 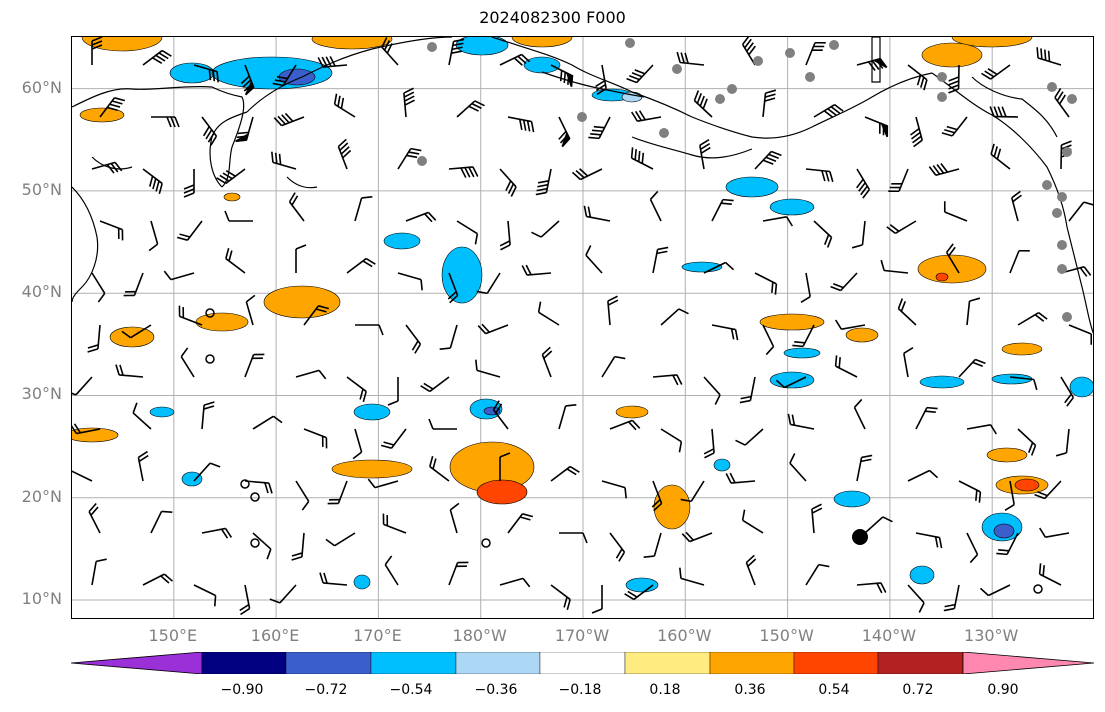 What do you see at coordinates (582, 635) in the screenshot?
I see `longitude-label: 170°W` at bounding box center [582, 635].